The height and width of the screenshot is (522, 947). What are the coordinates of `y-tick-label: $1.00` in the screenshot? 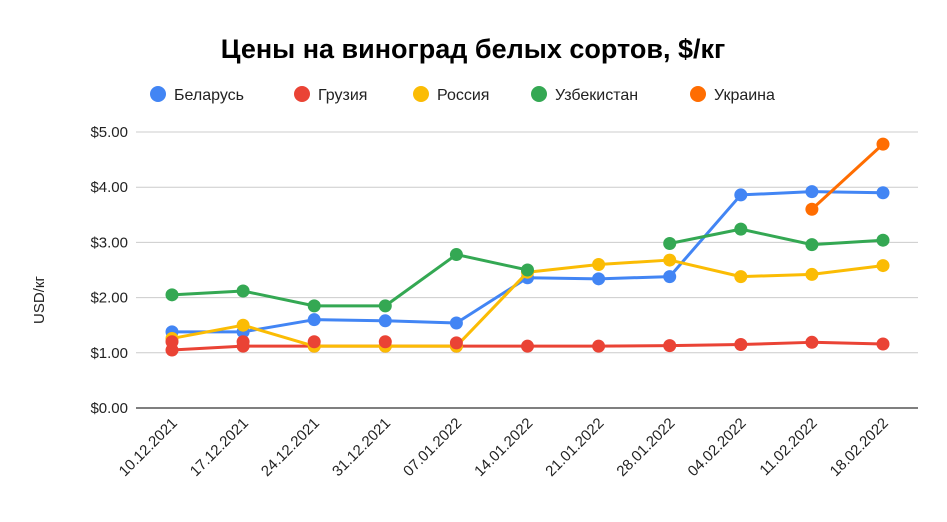 It's located at (109, 353).